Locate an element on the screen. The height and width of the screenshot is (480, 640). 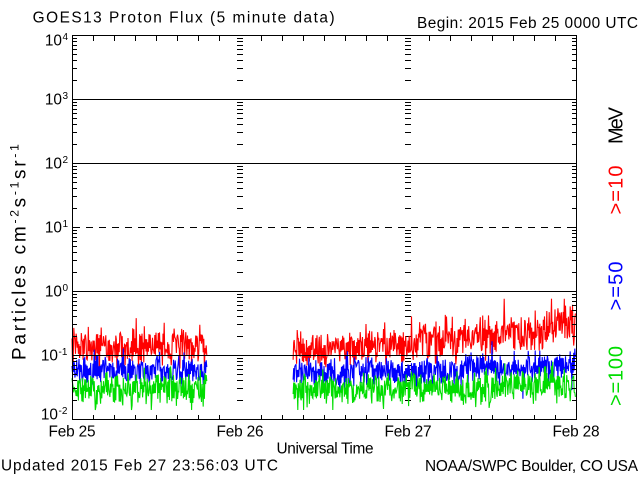
svg-text: Particles cm-2s-1sr-1 is located at coordinates (19, 250).